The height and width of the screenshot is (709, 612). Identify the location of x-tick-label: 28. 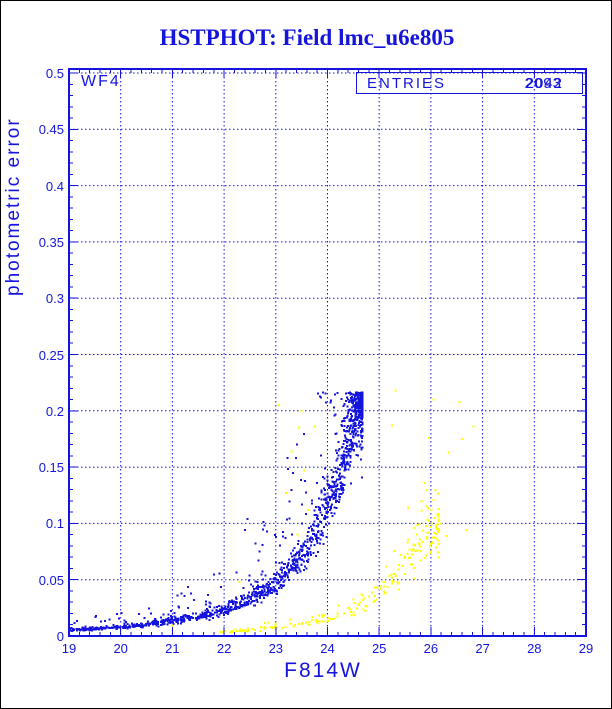
(534, 648).